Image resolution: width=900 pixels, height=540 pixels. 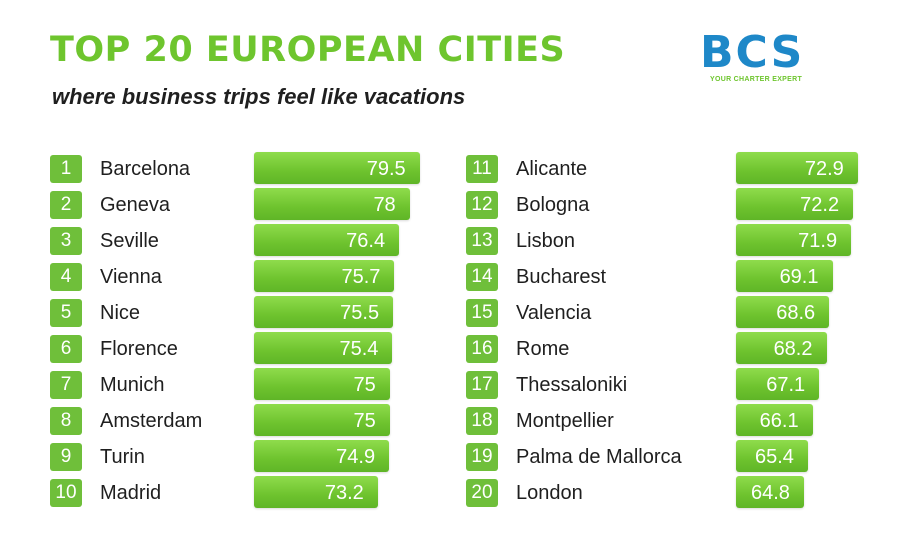 I want to click on chart-subtitle: where business trips feel like vacations, so click(x=259, y=96).